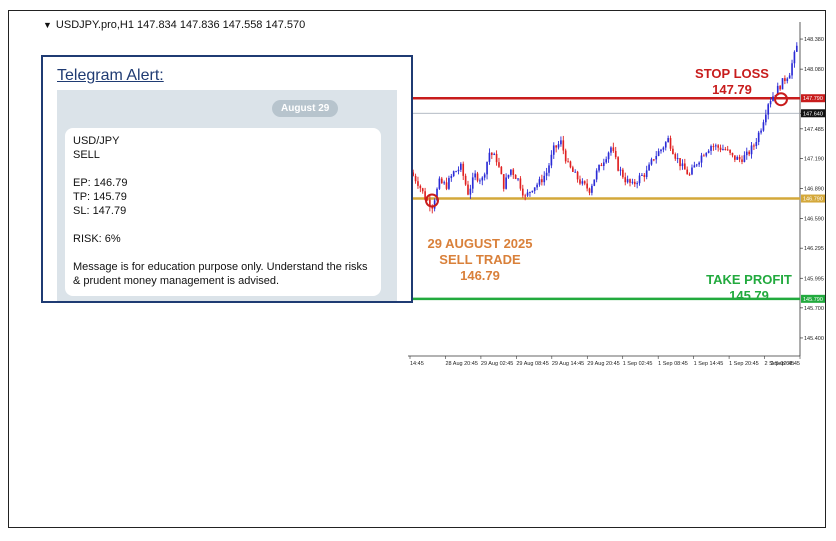  I want to click on y-tick-label: 146.295, so click(814, 249).